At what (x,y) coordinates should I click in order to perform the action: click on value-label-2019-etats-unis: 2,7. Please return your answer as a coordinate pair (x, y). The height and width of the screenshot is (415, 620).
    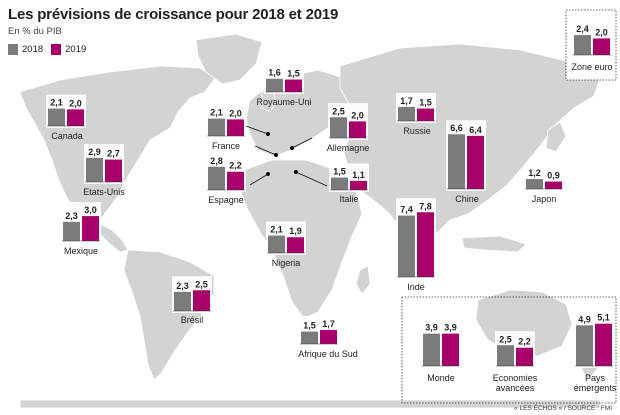
    Looking at the image, I should click on (113, 154).